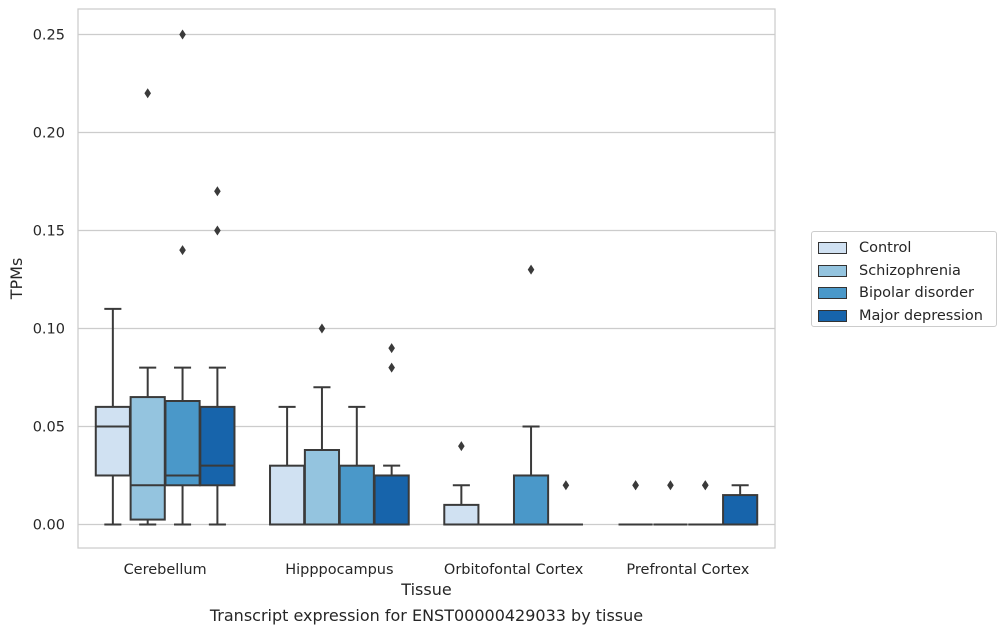  I want to click on x-tick-label: Hipppocampus, so click(339, 570).